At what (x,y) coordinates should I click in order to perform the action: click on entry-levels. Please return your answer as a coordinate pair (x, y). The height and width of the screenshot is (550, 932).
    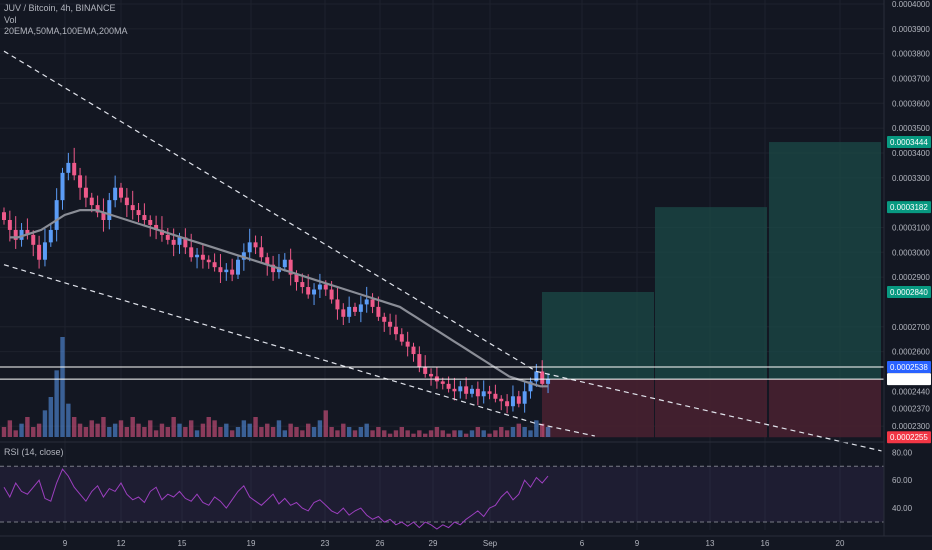
    Looking at the image, I should click on (442, 373).